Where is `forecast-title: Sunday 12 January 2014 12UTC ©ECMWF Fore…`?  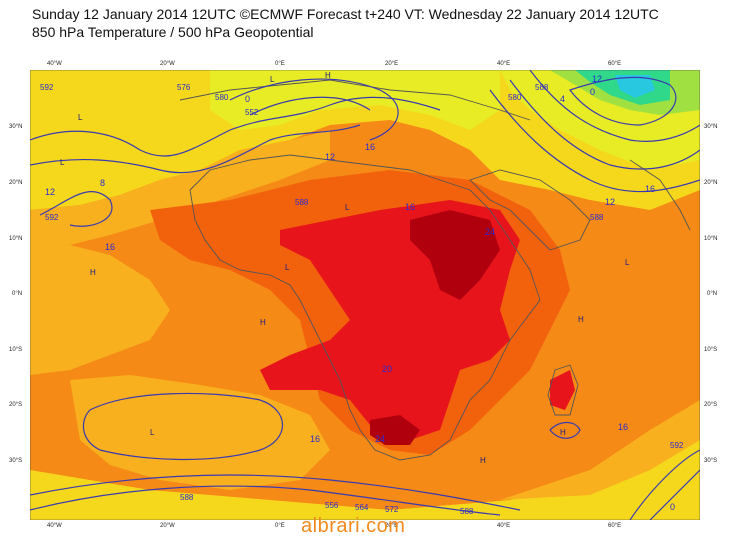 forecast-title: Sunday 12 January 2014 12UTC ©ECMWF Fore… is located at coordinates (345, 14).